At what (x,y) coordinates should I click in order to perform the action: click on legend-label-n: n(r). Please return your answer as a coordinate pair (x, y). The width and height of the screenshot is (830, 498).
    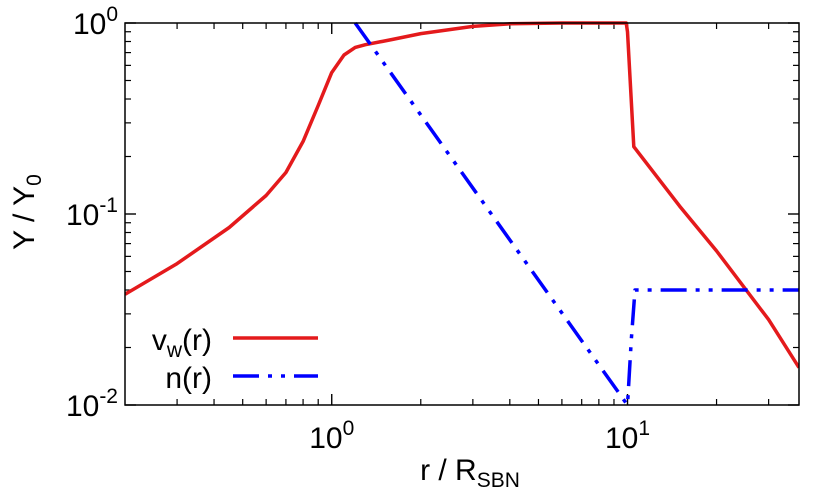
    Looking at the image, I should click on (188, 378).